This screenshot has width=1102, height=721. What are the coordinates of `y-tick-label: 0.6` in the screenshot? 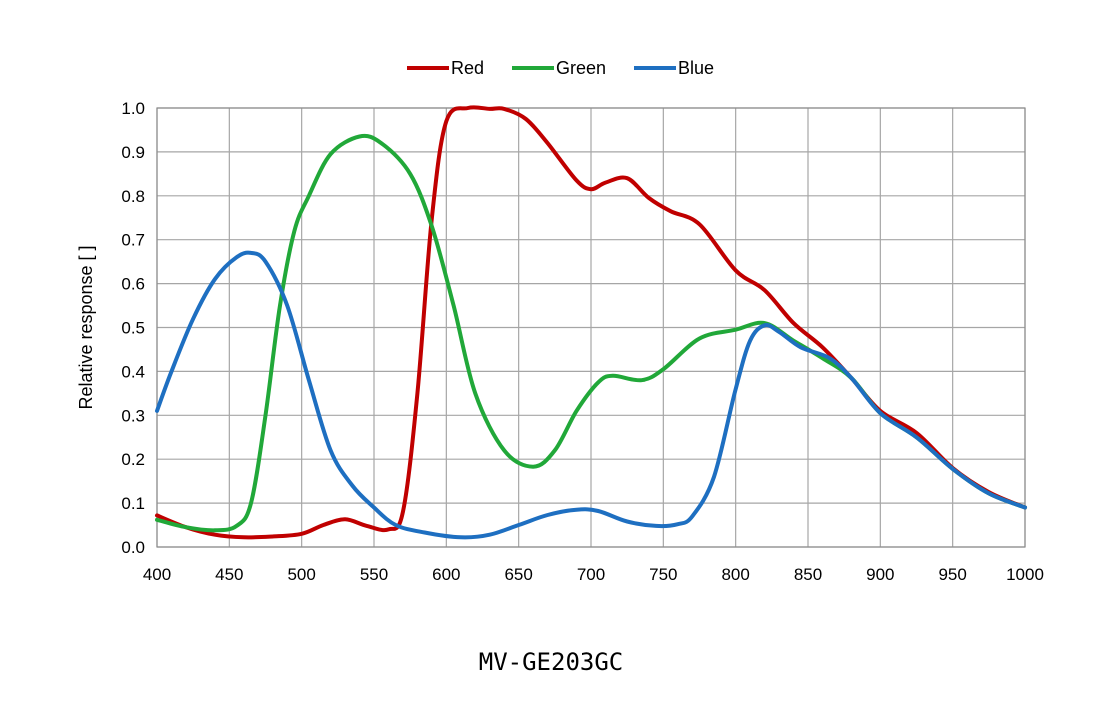 It's located at (133, 284).